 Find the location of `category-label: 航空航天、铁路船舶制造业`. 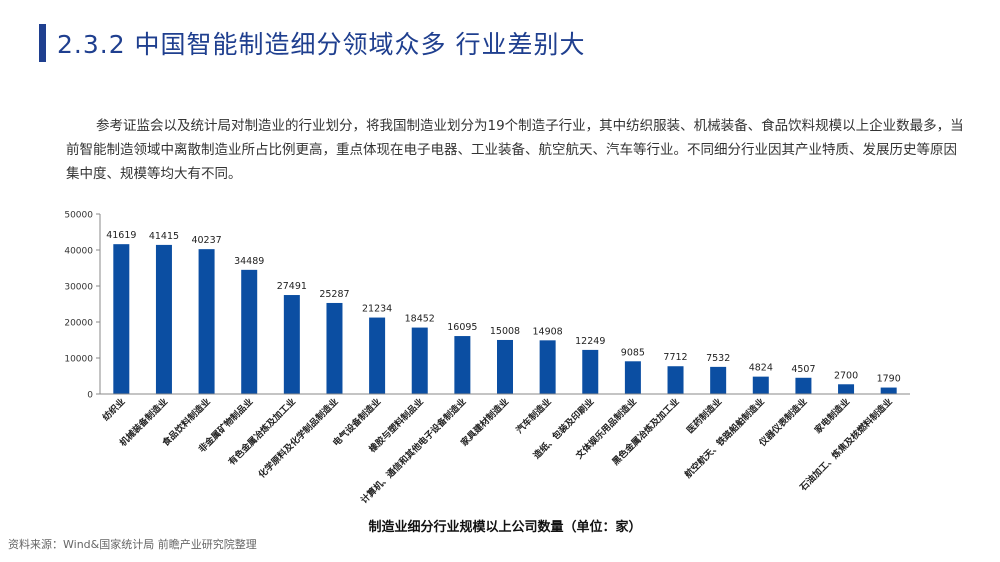

category-label: 航空航天、铁路船舶制造业 is located at coordinates (724, 438).